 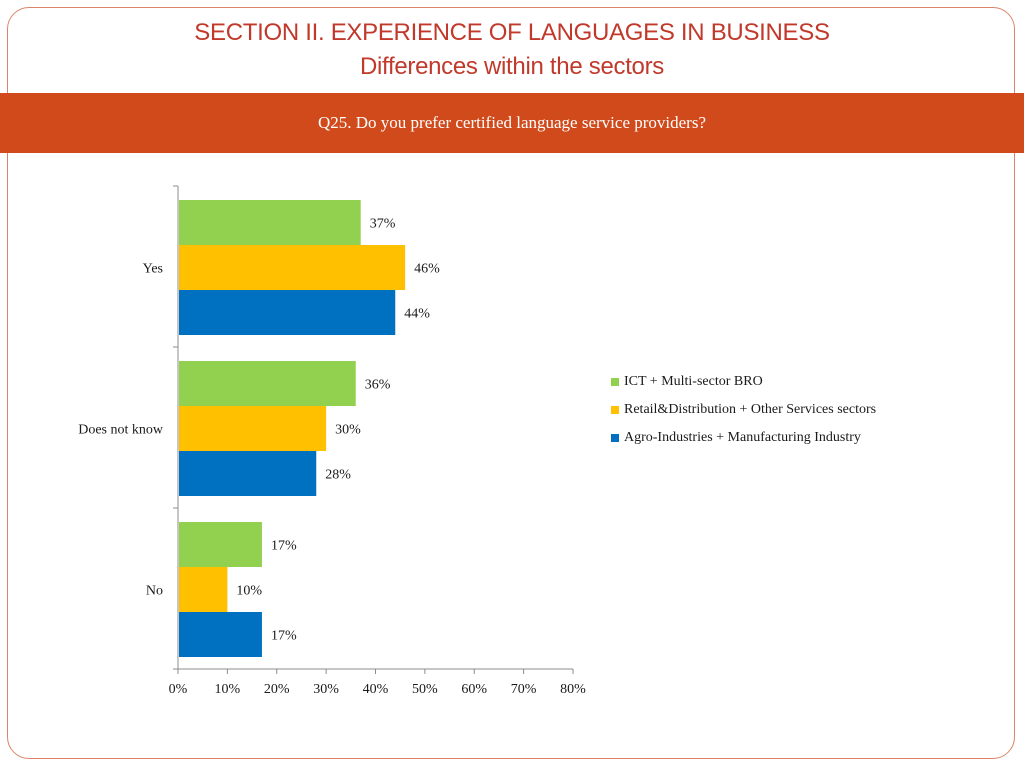 What do you see at coordinates (178, 689) in the screenshot?
I see `x-tick-label: 0%` at bounding box center [178, 689].